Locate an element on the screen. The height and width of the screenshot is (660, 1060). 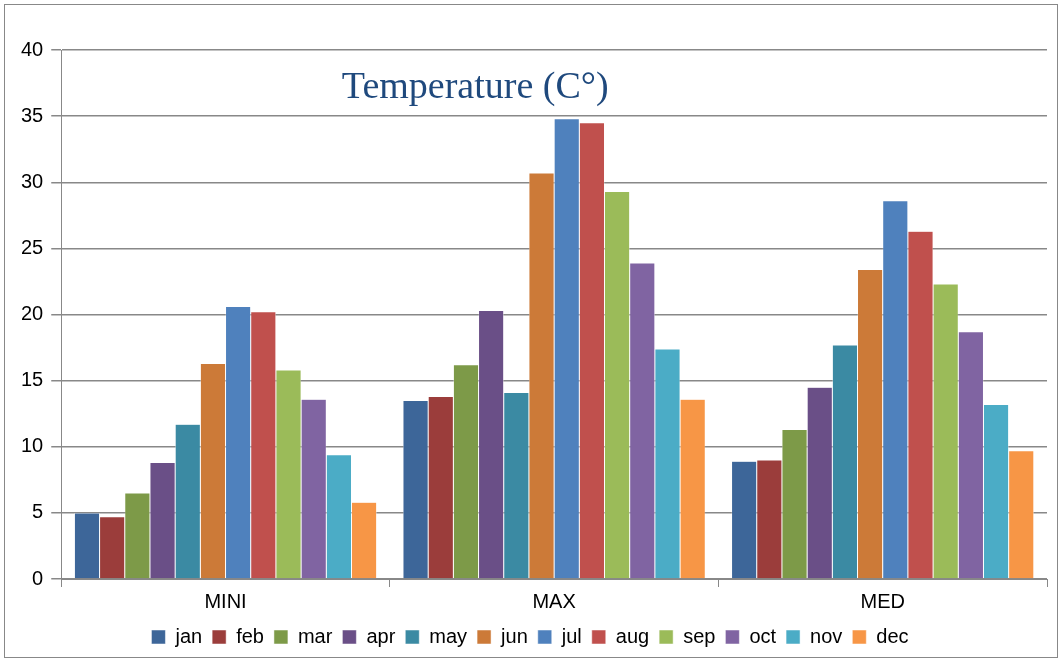
legend-label: nov is located at coordinates (826, 635).